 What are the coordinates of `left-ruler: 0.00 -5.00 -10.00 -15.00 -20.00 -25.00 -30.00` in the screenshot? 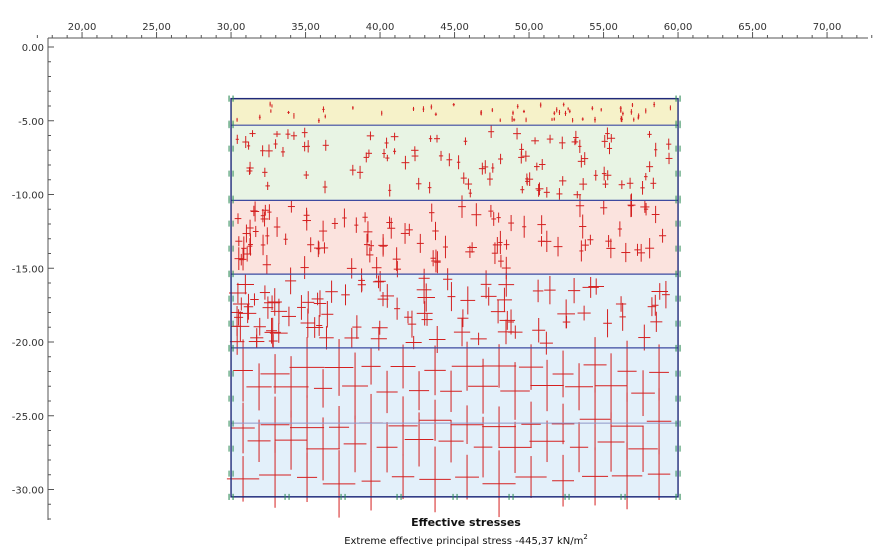 It's located at (33, 279).